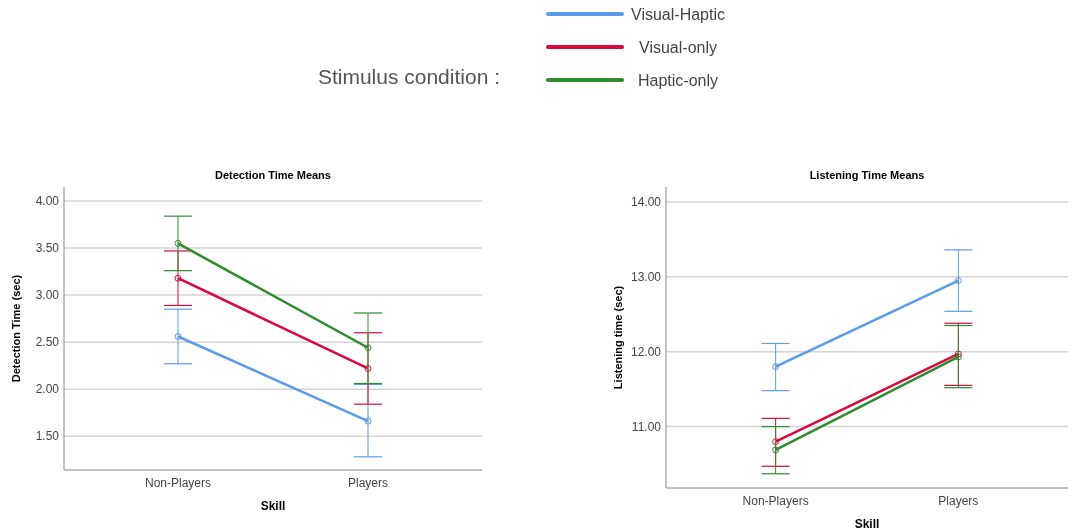 The height and width of the screenshot is (531, 1072). I want to click on y-tick-label: 13.00, so click(646, 277).